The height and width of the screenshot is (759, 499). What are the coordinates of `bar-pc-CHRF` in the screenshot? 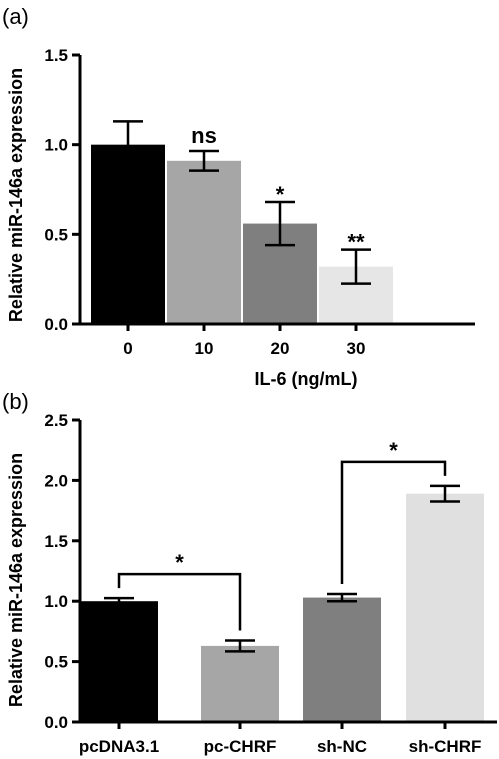 It's located at (240, 683).